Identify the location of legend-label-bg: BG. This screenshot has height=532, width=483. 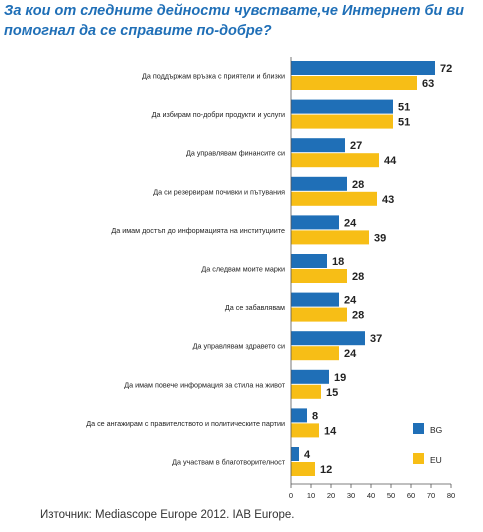
(436, 430).